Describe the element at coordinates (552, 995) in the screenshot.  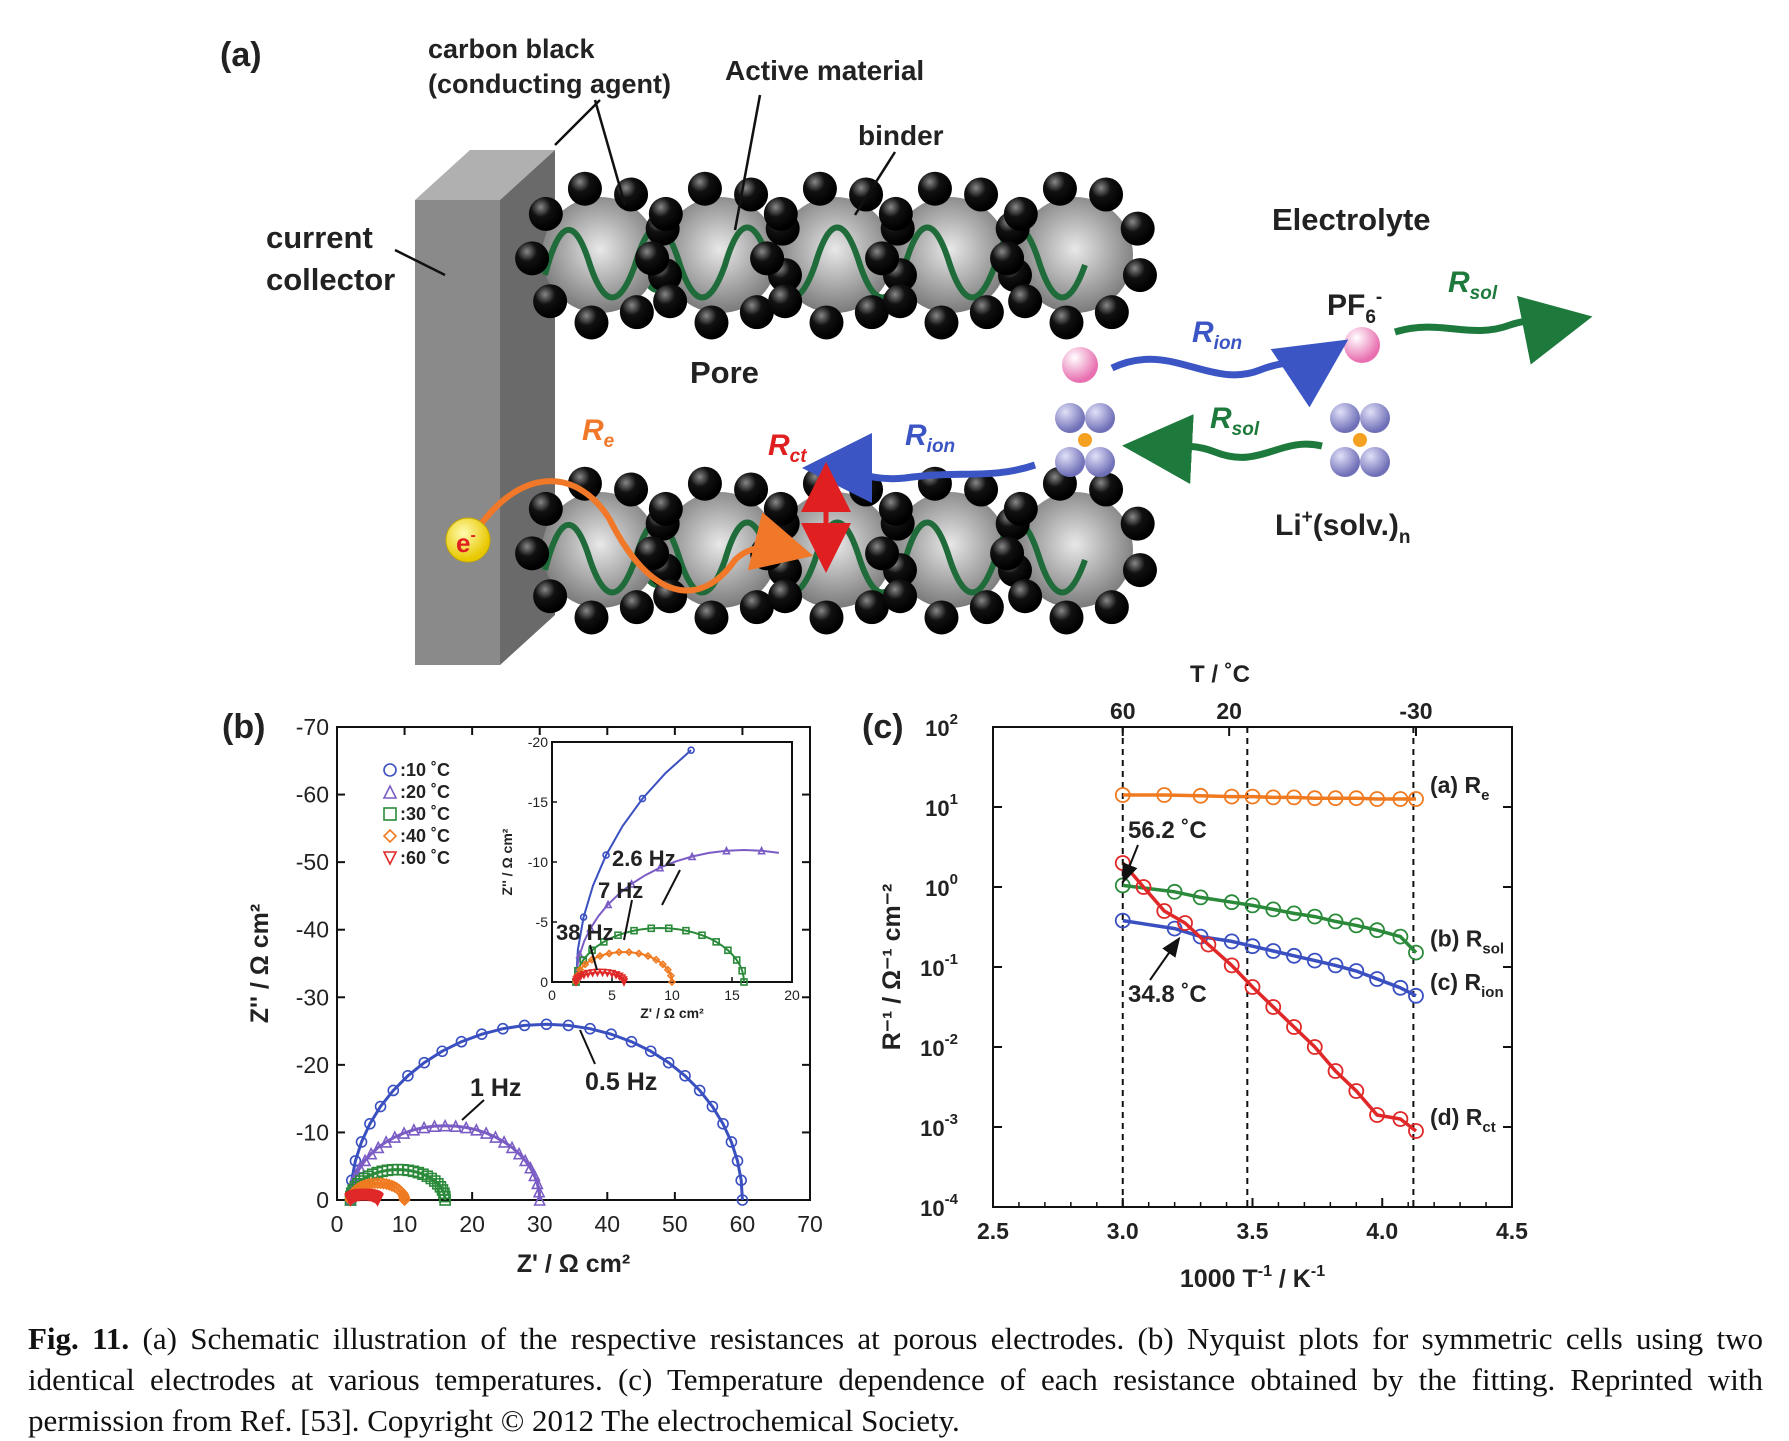
I see `inset-x-tick-label: 0` at that location.